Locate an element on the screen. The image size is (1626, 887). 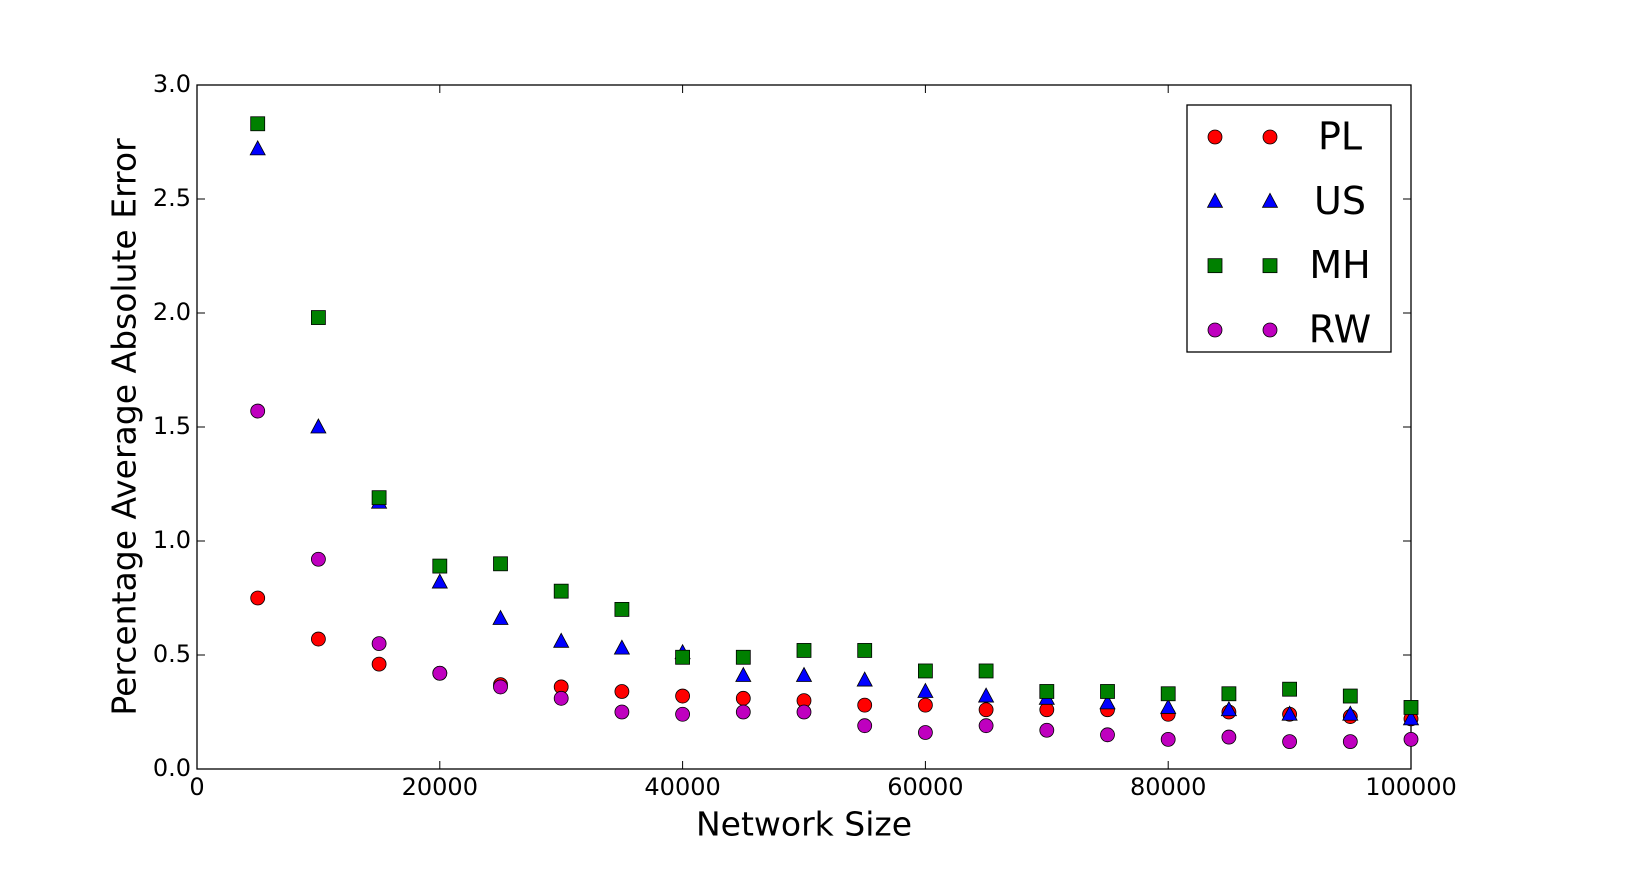
y-axis-label: Percentage Average Absolute Error is located at coordinates (124, 427).